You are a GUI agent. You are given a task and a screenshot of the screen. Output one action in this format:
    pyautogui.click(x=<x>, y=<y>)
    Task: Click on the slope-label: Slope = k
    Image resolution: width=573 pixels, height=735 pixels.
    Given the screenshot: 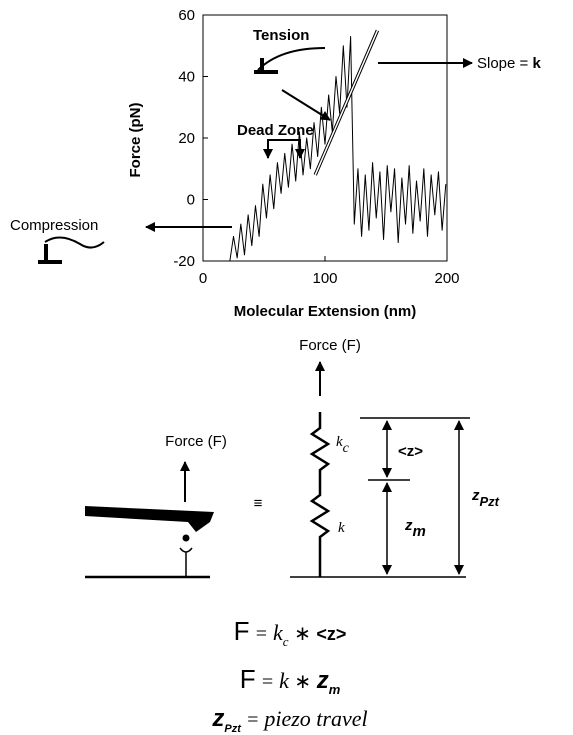 What is the action you would take?
    pyautogui.click(x=509, y=63)
    